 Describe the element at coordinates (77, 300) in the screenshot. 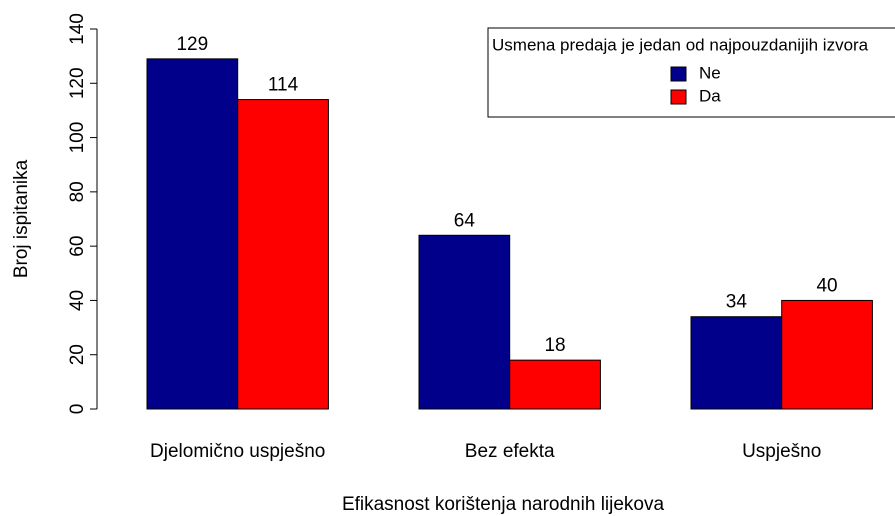

I see `y-tick-label: 40` at that location.